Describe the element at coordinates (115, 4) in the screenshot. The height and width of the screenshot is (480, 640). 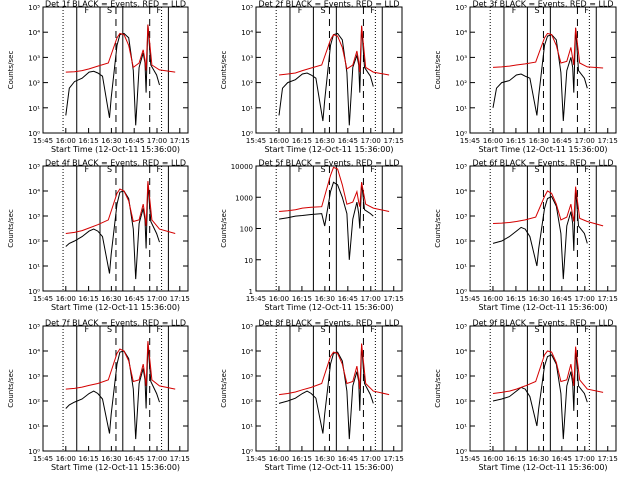
I see `panel-title: Det 1f BLACK = Events, RED = LLD` at that location.